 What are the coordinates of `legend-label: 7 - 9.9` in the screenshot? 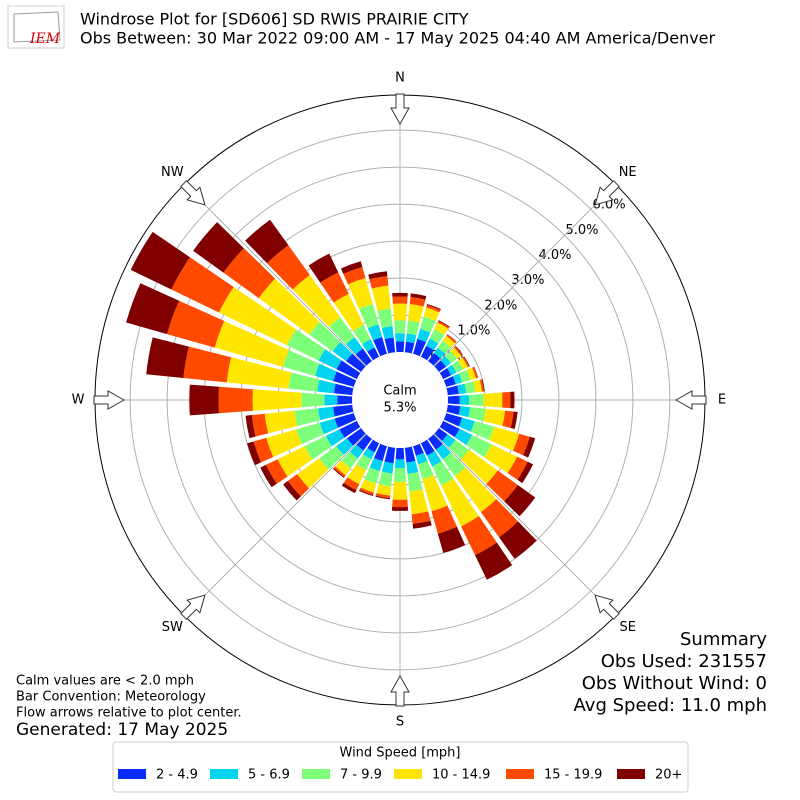 It's located at (361, 775).